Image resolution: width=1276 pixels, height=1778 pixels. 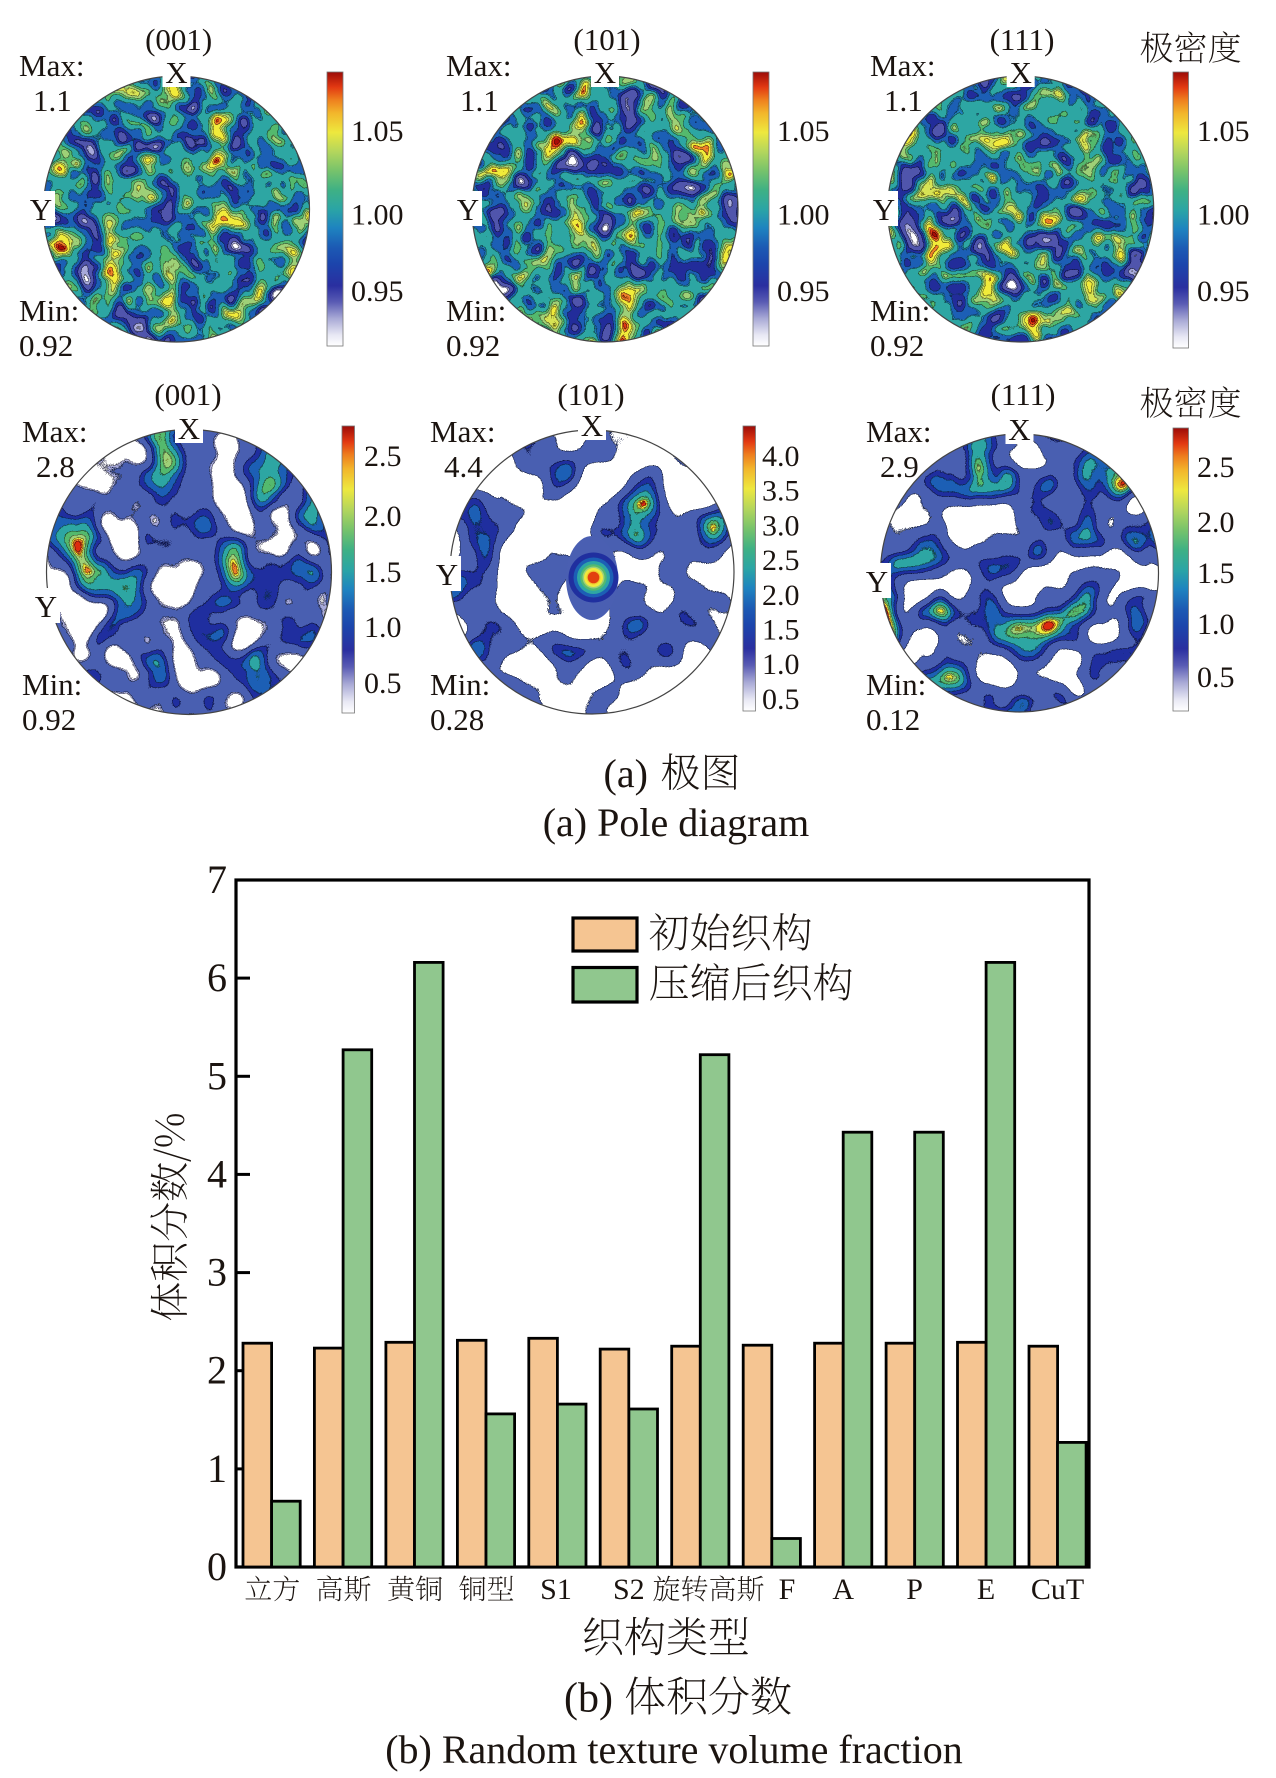 What do you see at coordinates (843, 1589) in the screenshot?
I see `svg-text: A` at bounding box center [843, 1589].